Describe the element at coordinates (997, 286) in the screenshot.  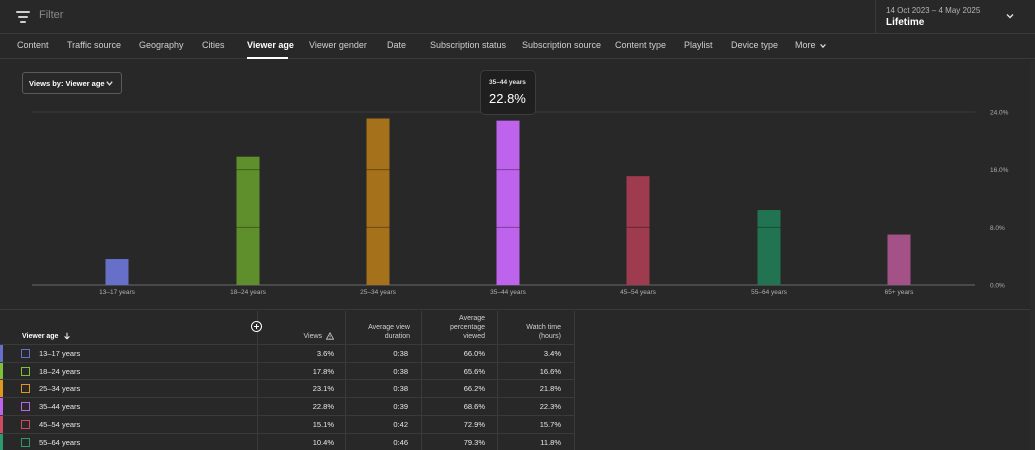
I see `y-tick-label: 0.0%` at that location.